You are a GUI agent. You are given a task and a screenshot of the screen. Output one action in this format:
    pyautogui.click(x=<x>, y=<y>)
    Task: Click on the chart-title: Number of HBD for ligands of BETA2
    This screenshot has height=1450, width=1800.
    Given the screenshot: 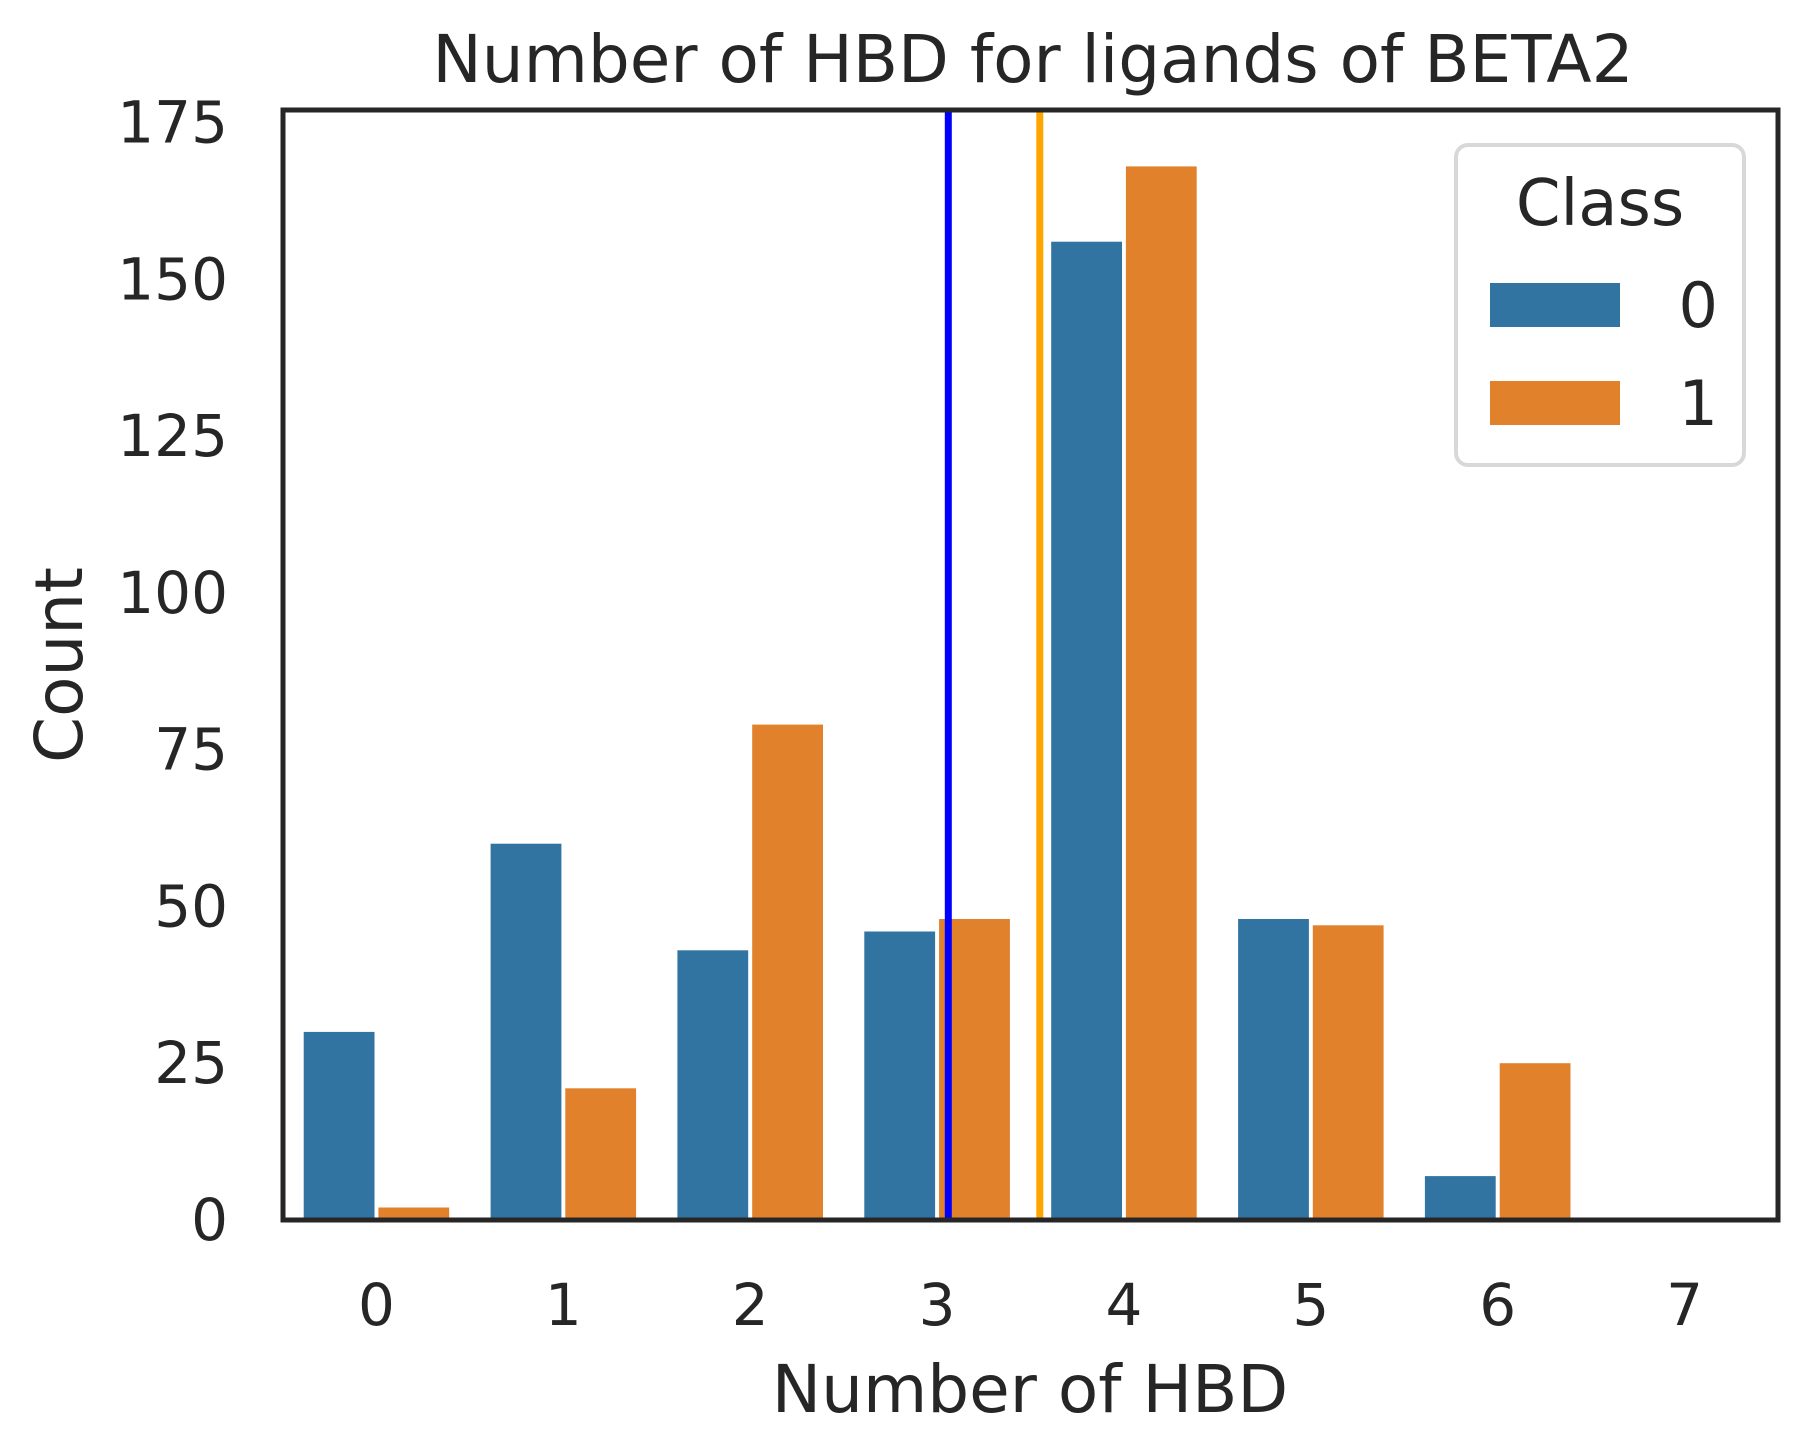 What is the action you would take?
    pyautogui.click(x=1032, y=59)
    